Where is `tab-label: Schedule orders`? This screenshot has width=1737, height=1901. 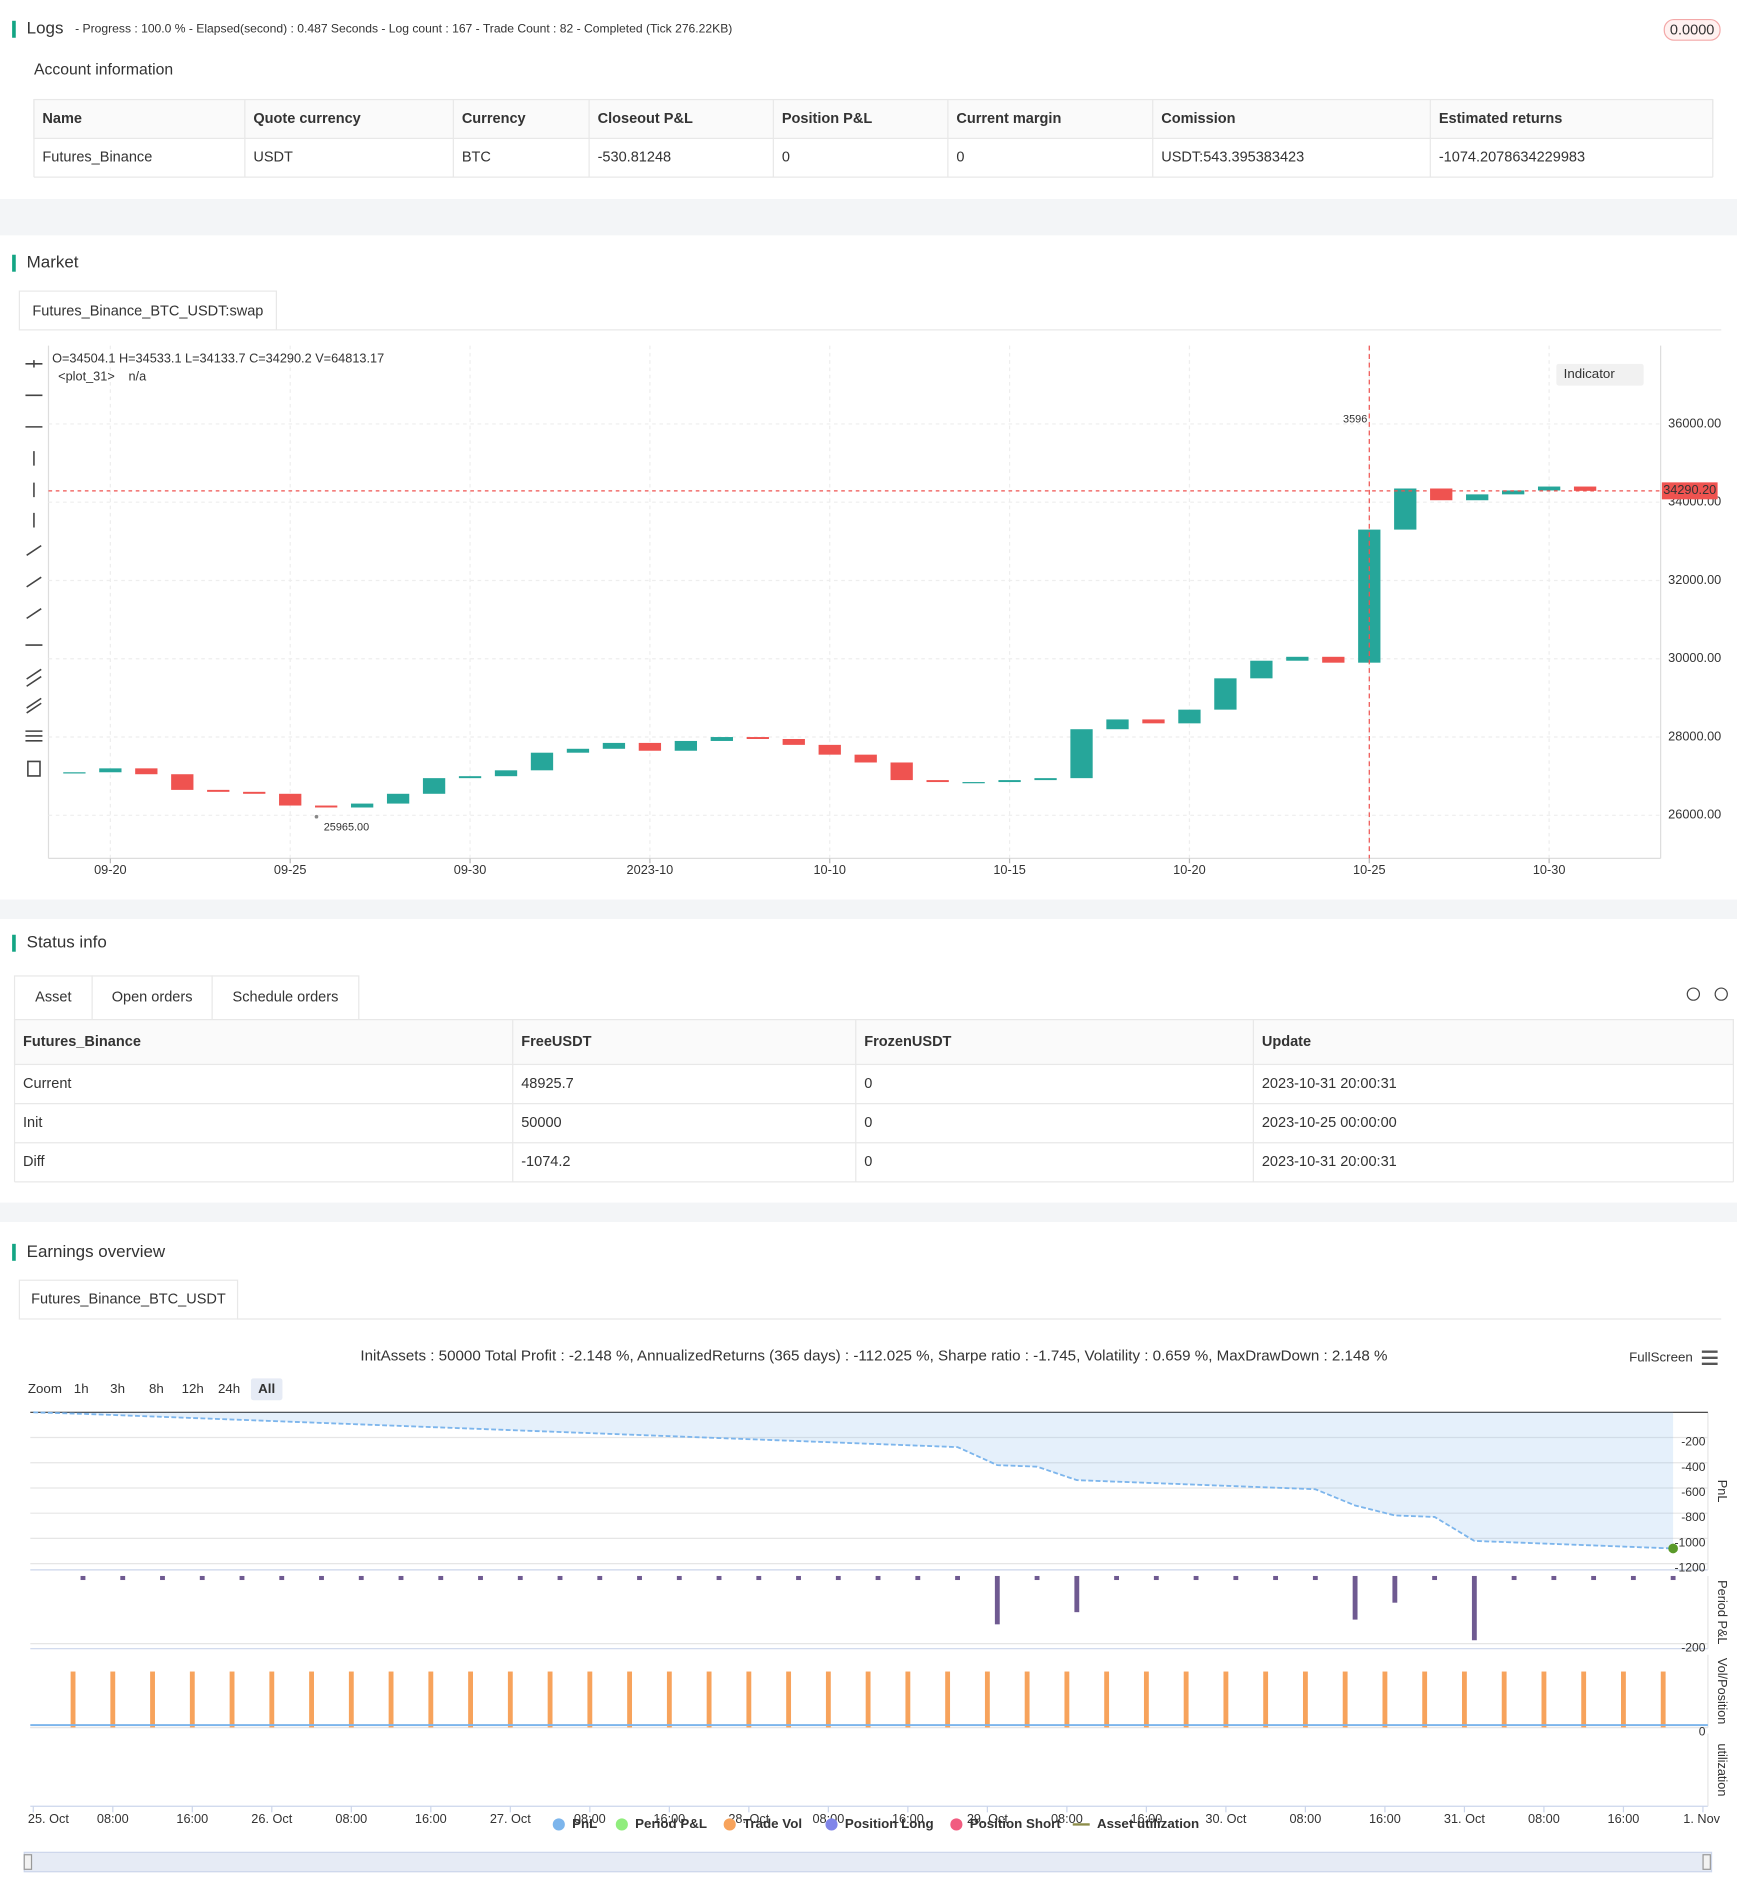 tab-label: Schedule orders is located at coordinates (286, 998).